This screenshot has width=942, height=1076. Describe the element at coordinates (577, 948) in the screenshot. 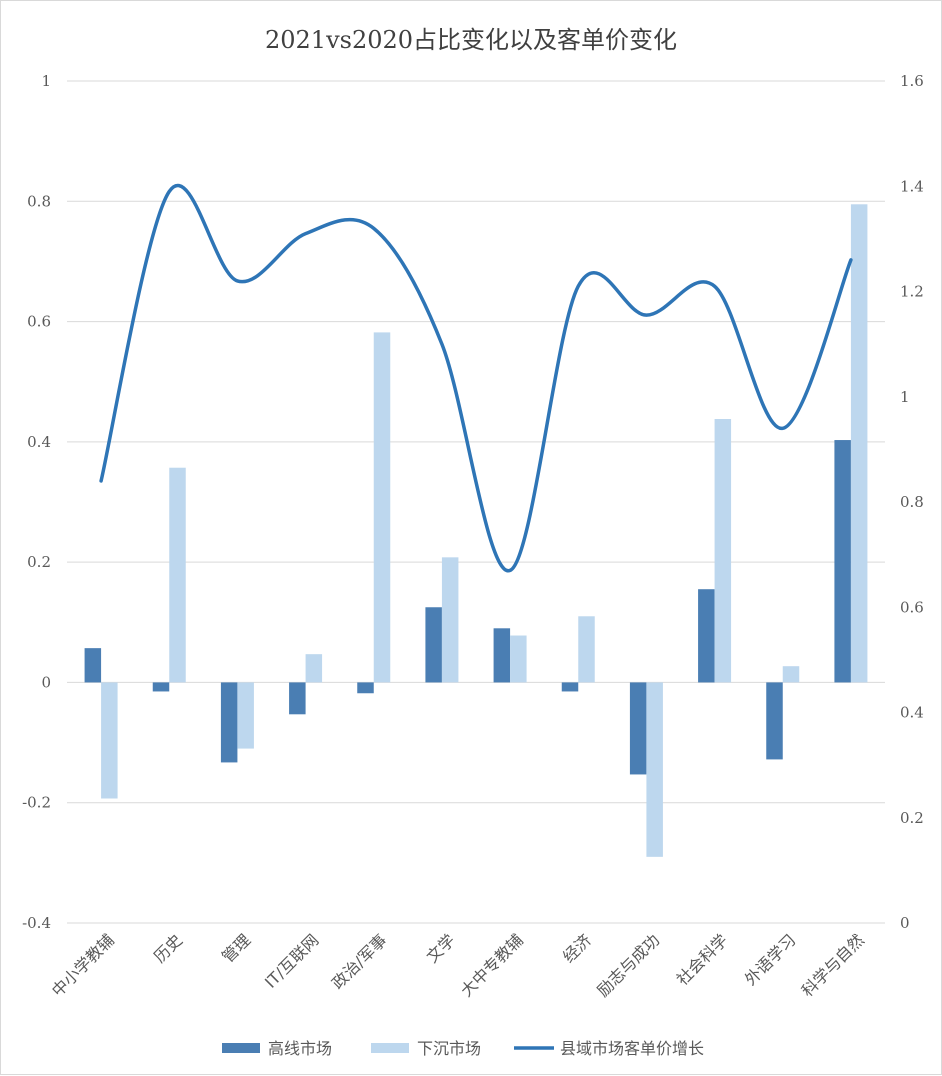

I see `category-label: 经济` at that location.